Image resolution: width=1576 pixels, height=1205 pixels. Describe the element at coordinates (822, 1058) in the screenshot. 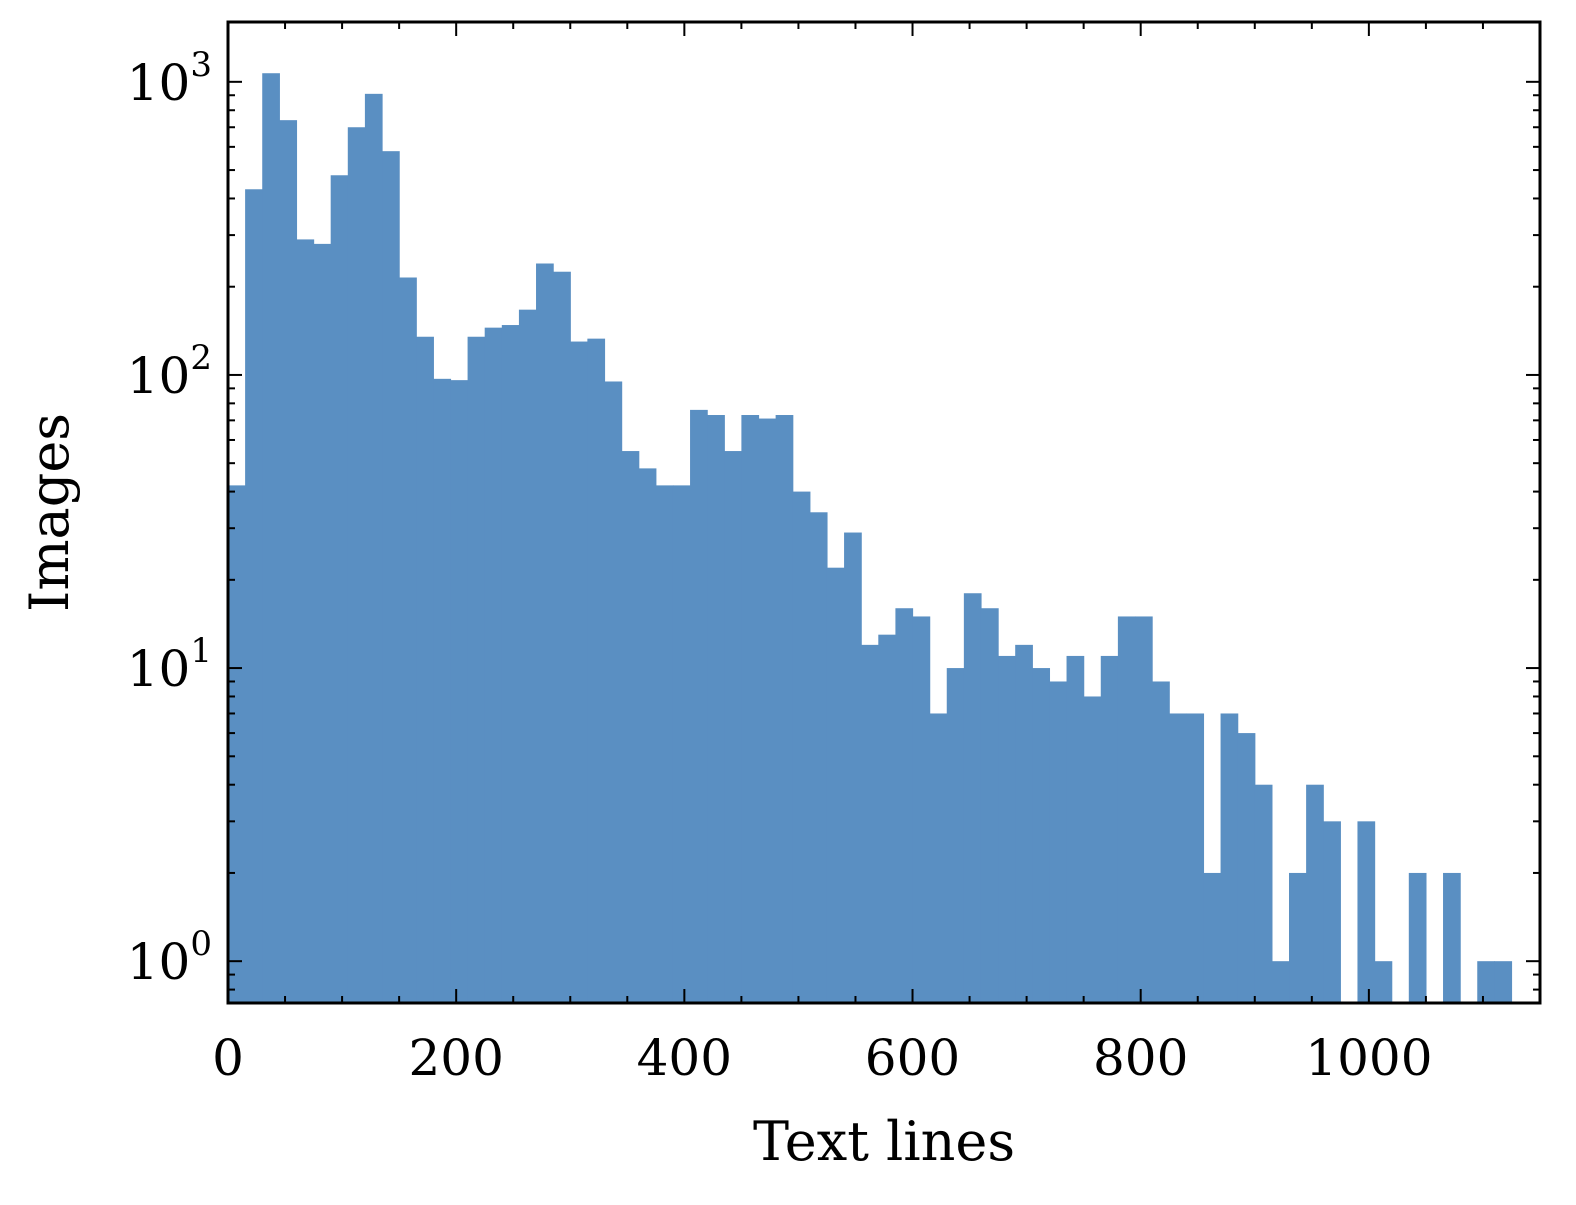

I see `x-tick-labels: 0 200 400 600 800 1000` at that location.